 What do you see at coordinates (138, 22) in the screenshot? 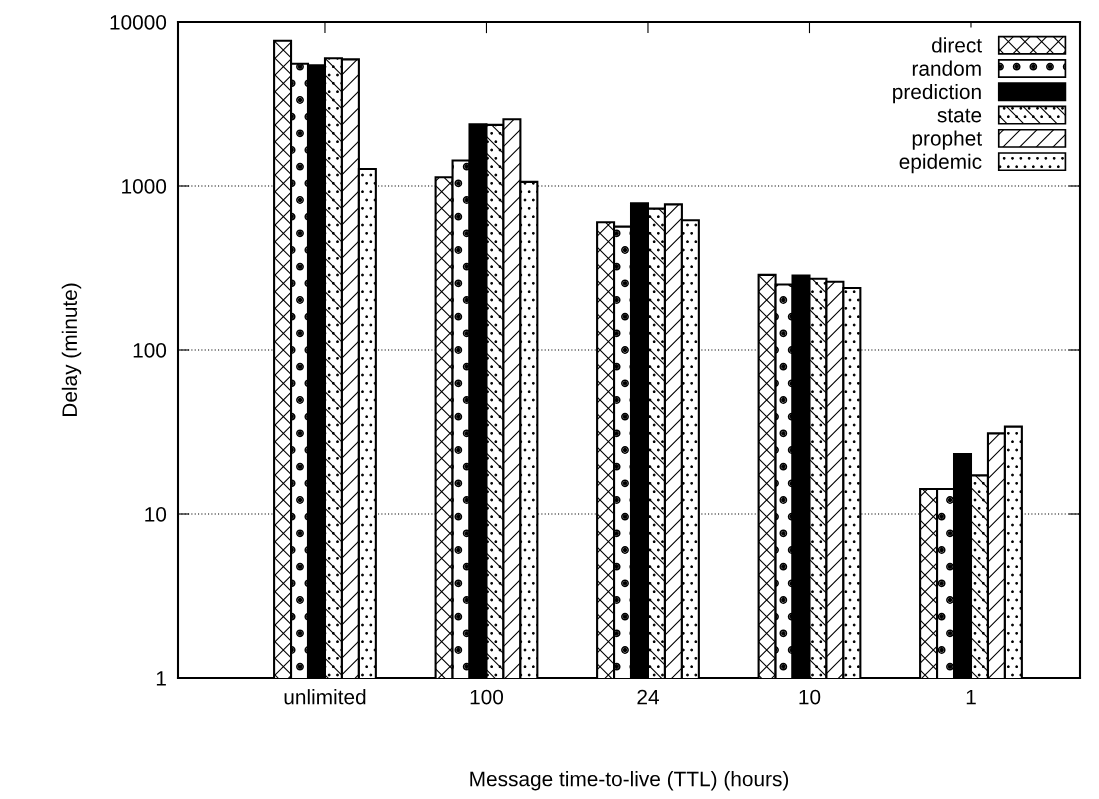
I see `y-tick-label: 10000` at bounding box center [138, 22].